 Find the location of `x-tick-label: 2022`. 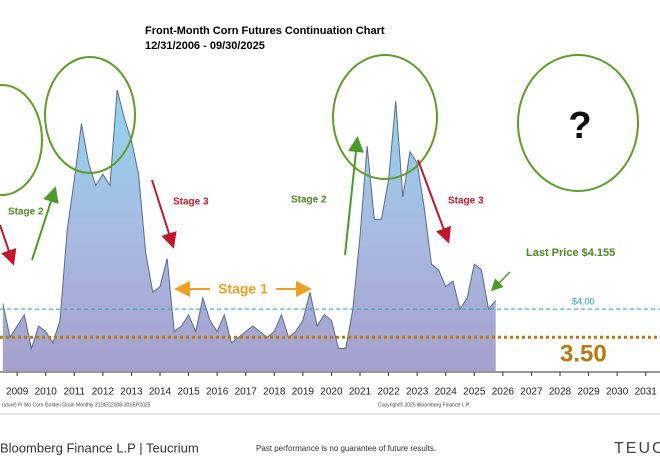

x-tick-label: 2022 is located at coordinates (388, 392).